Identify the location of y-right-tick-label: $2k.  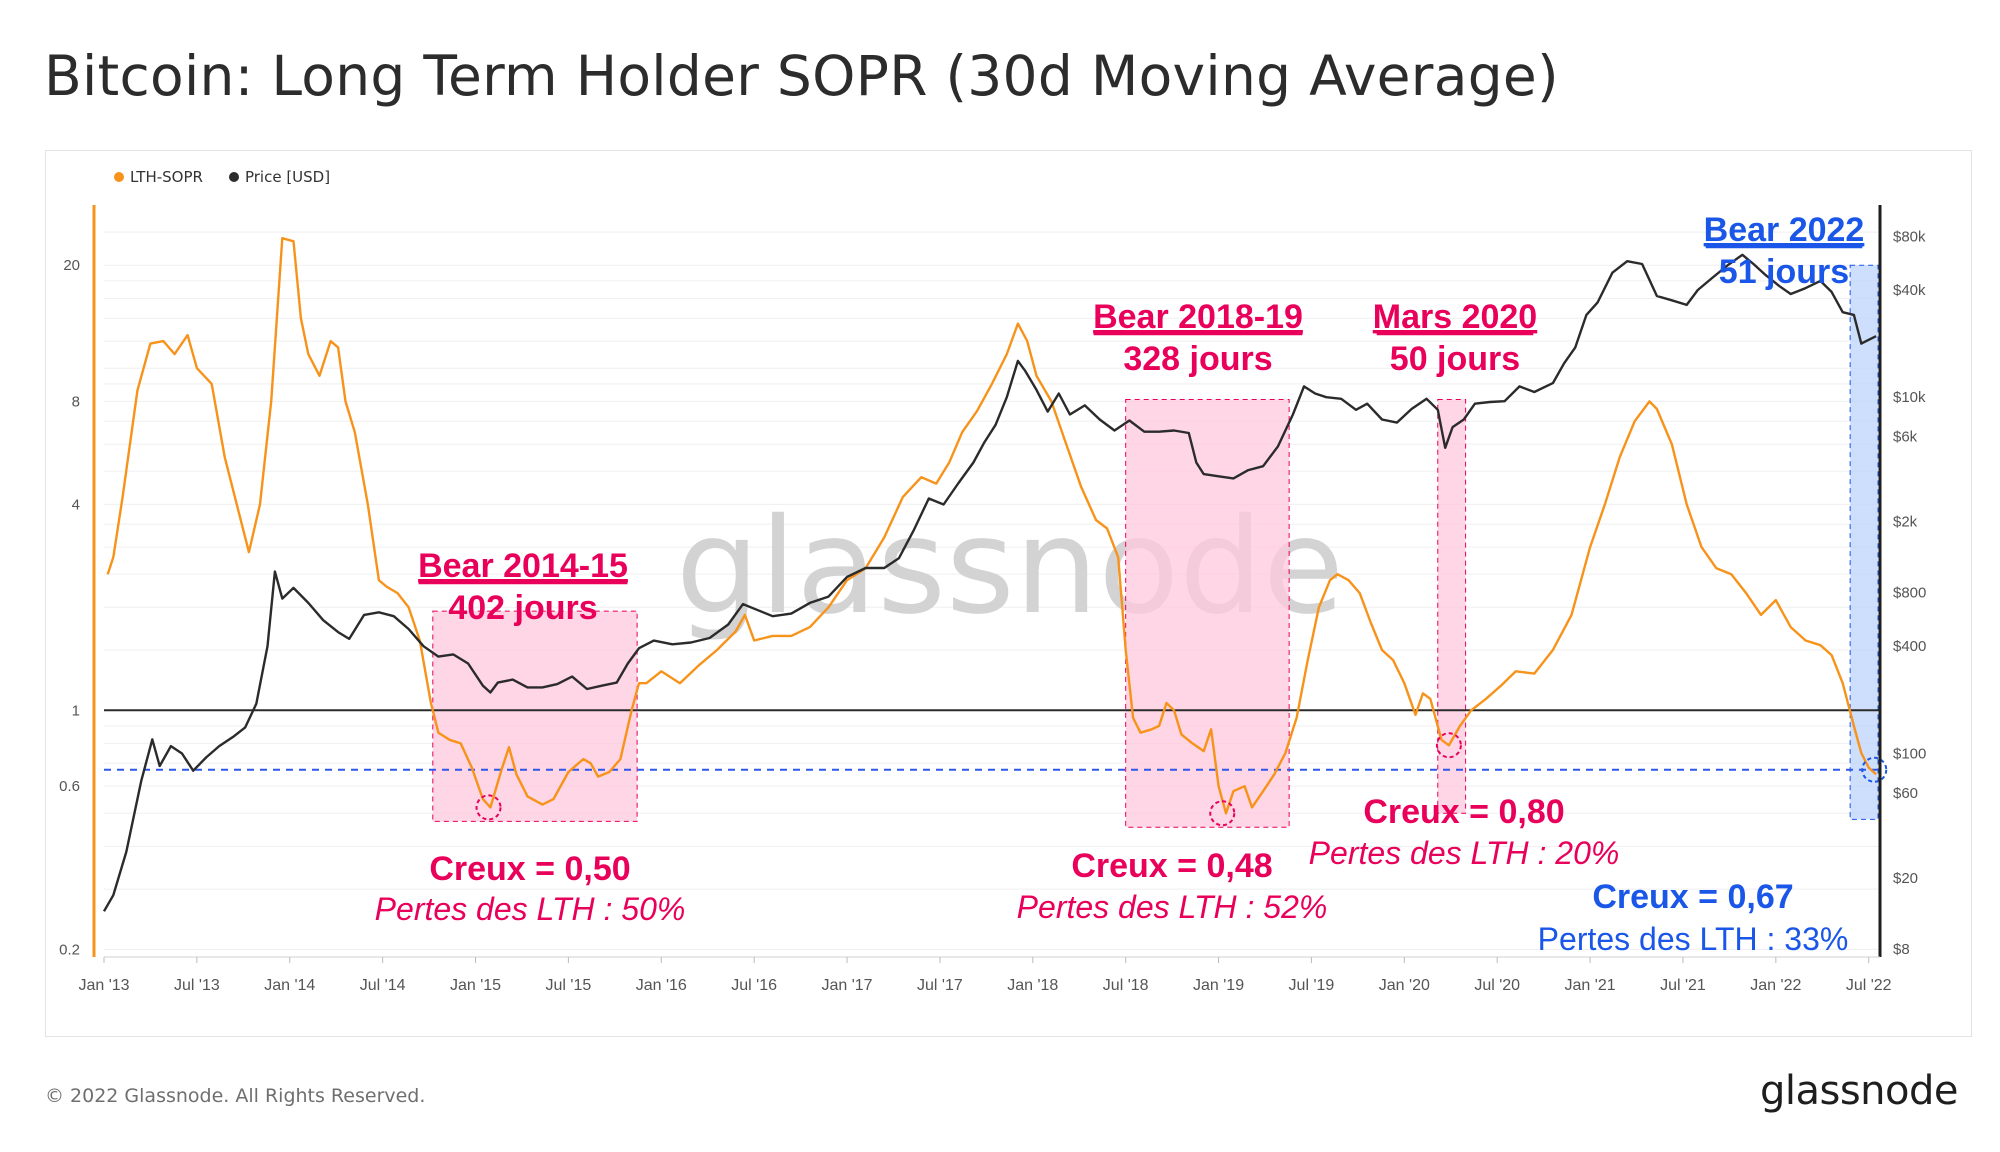
(1905, 522).